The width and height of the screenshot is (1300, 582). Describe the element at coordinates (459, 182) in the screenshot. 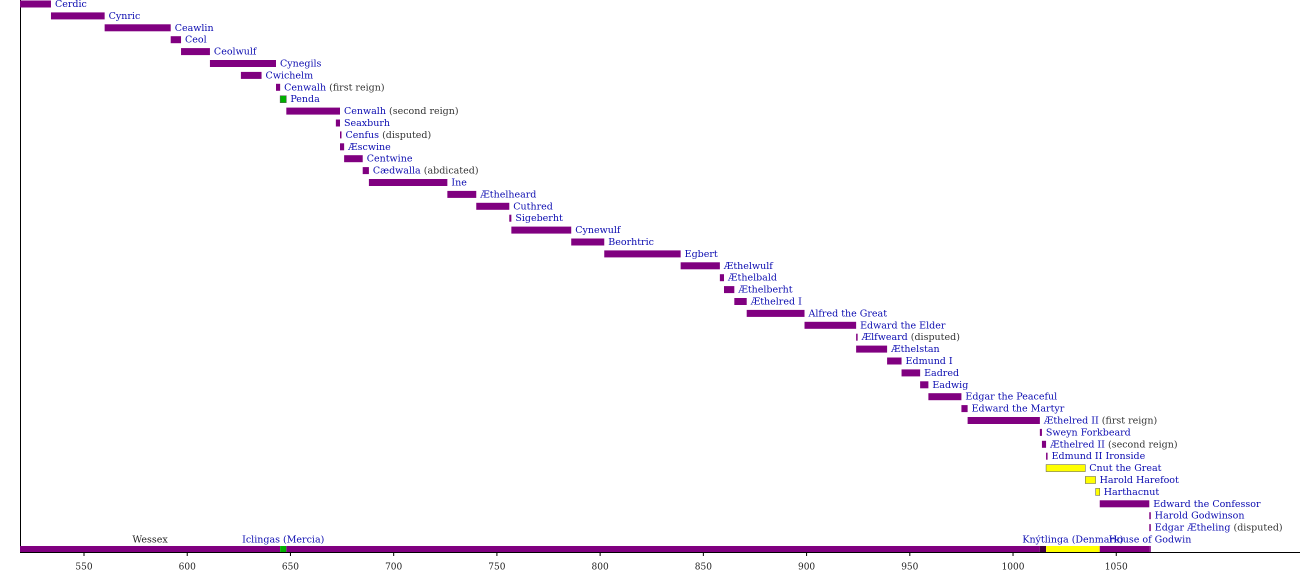

I see `ruler-name: Ine` at that location.